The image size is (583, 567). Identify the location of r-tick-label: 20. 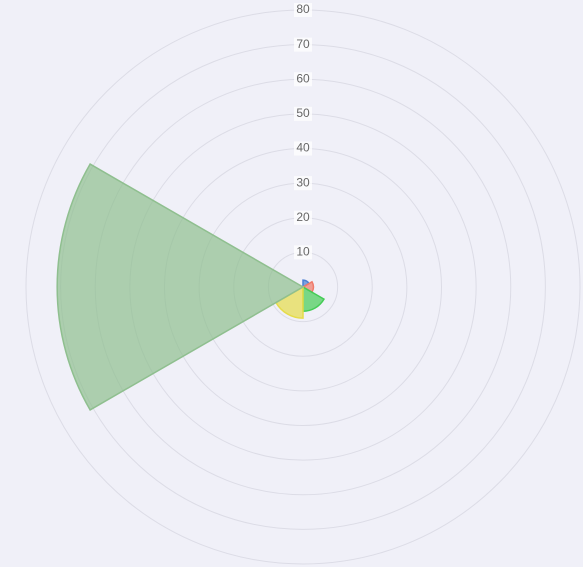
(303, 217).